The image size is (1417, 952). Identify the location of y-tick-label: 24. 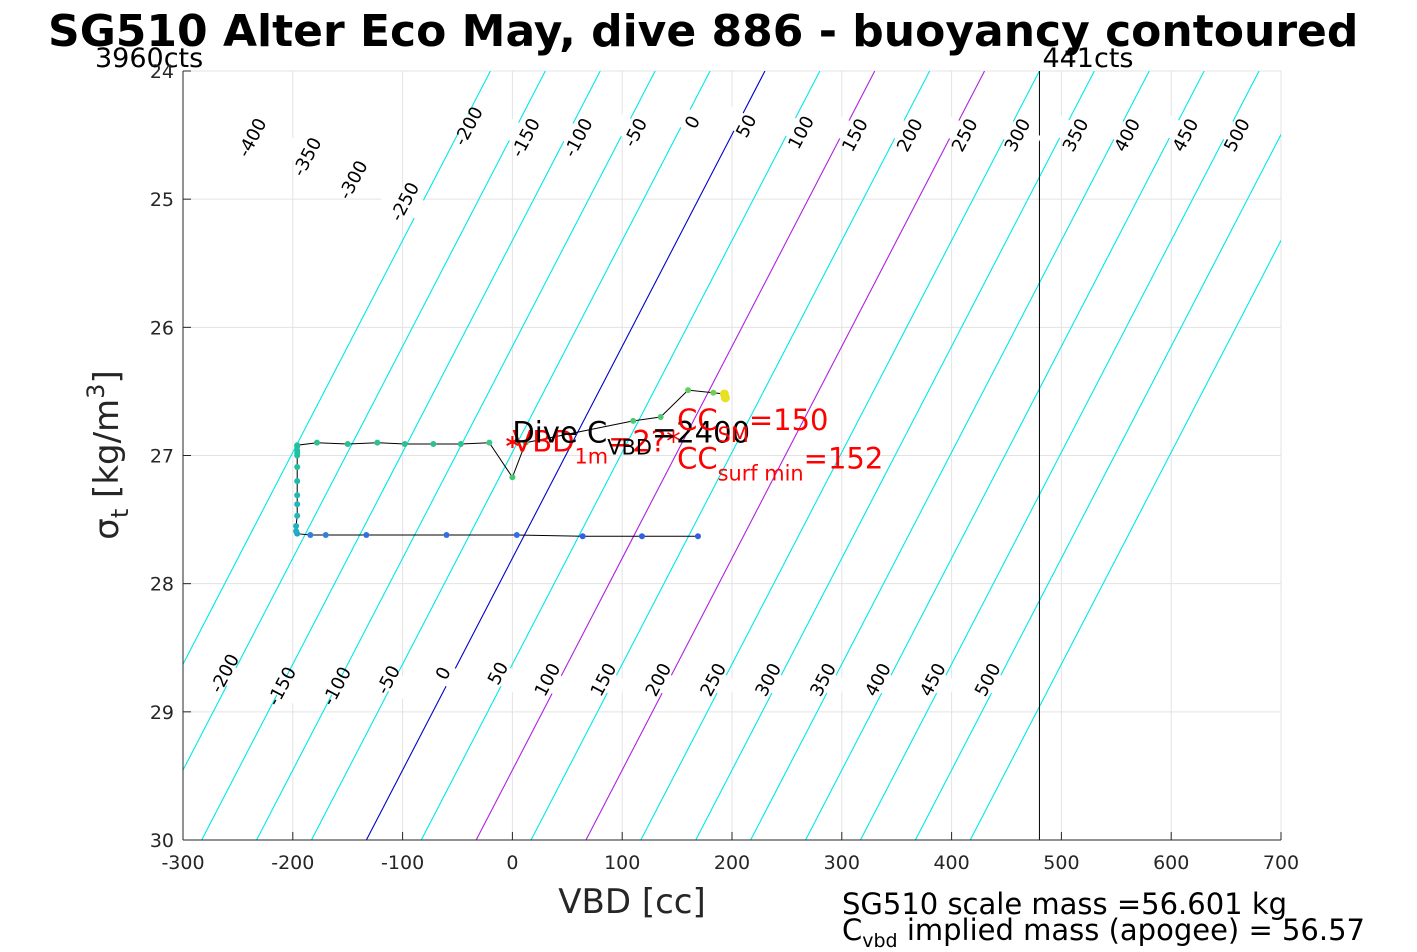
(162, 72).